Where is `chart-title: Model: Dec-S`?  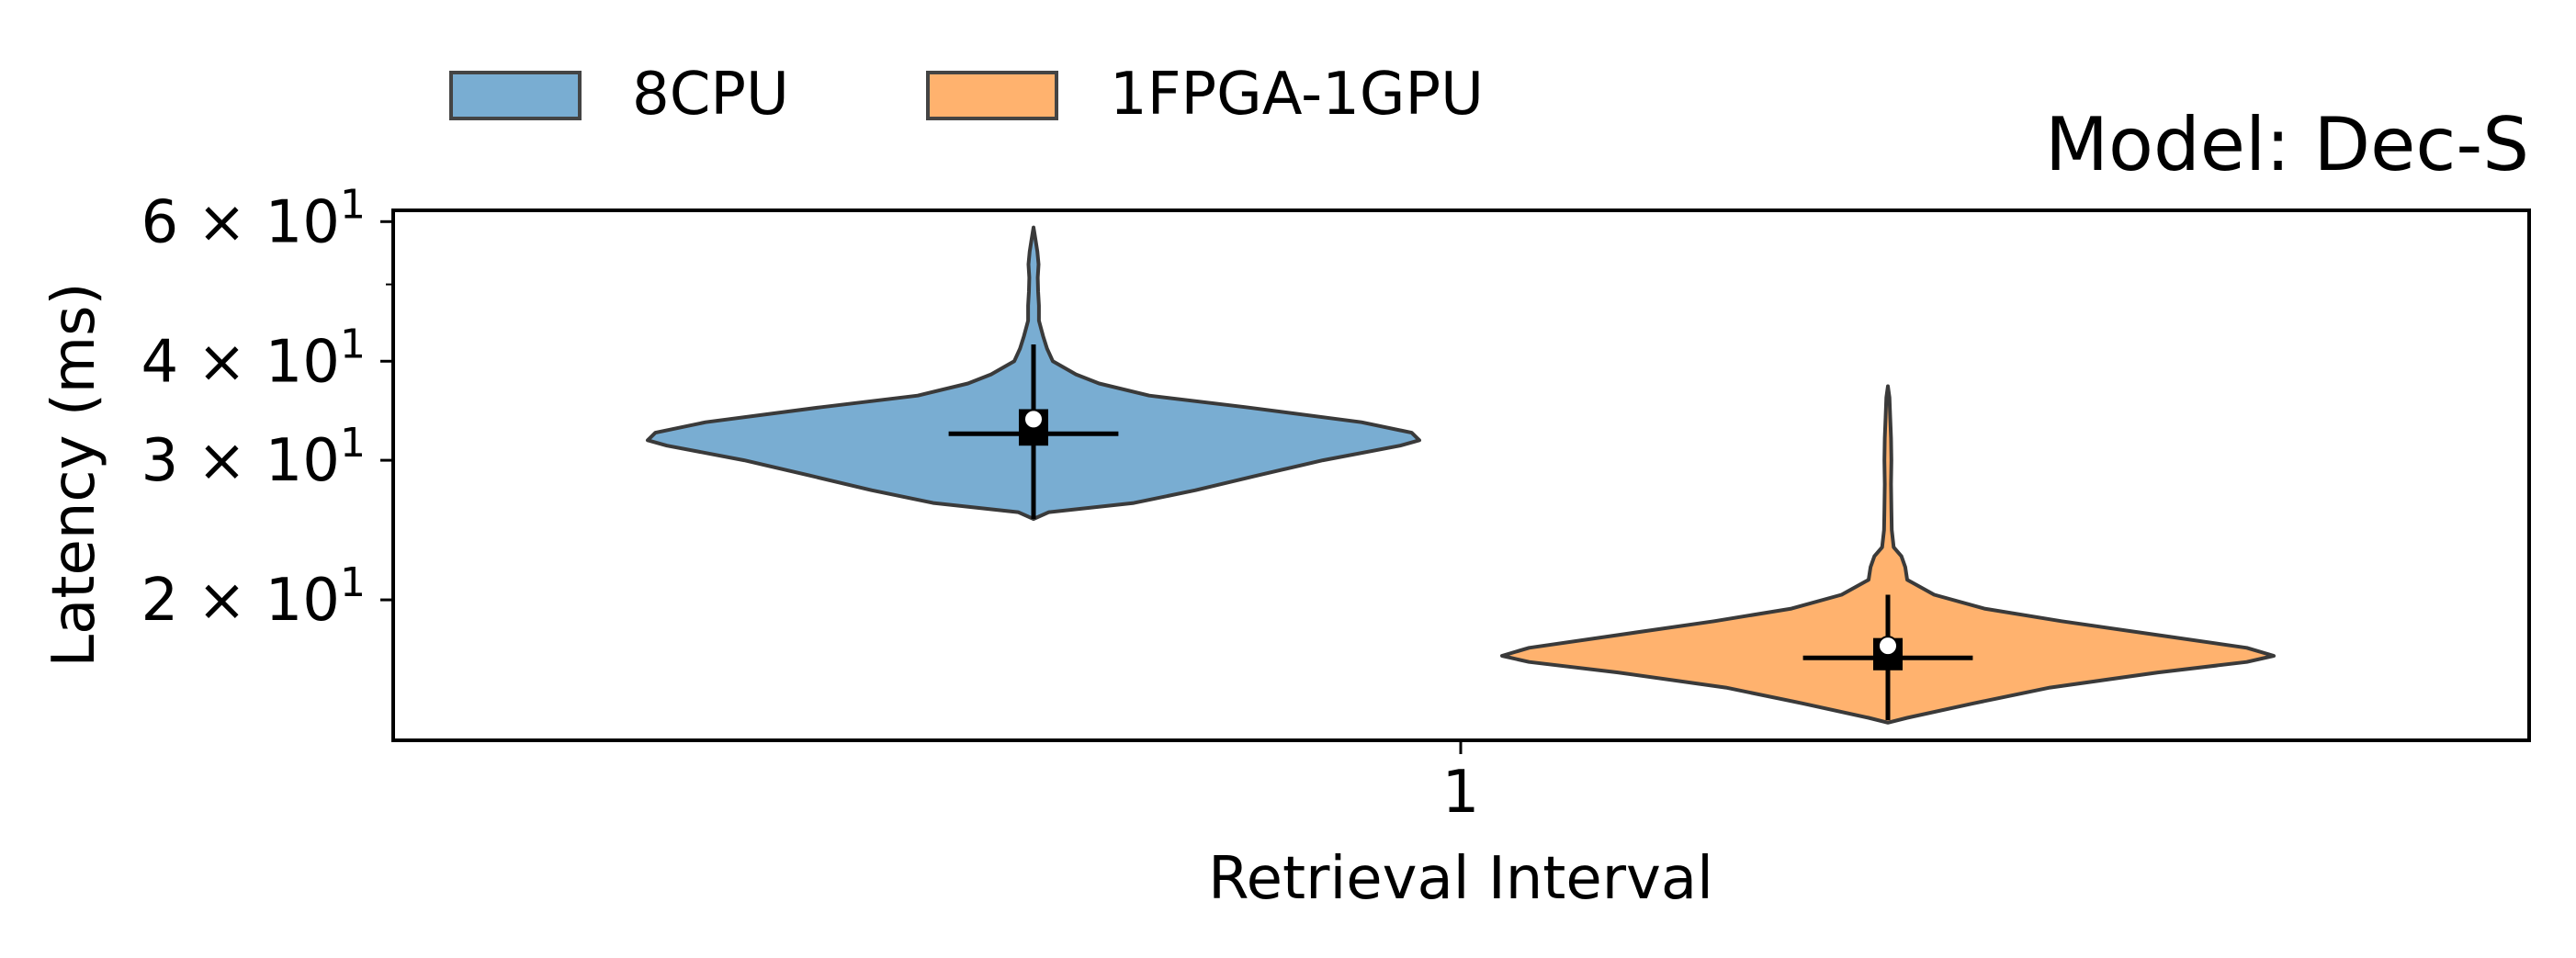 chart-title: Model: Dec-S is located at coordinates (2287, 144).